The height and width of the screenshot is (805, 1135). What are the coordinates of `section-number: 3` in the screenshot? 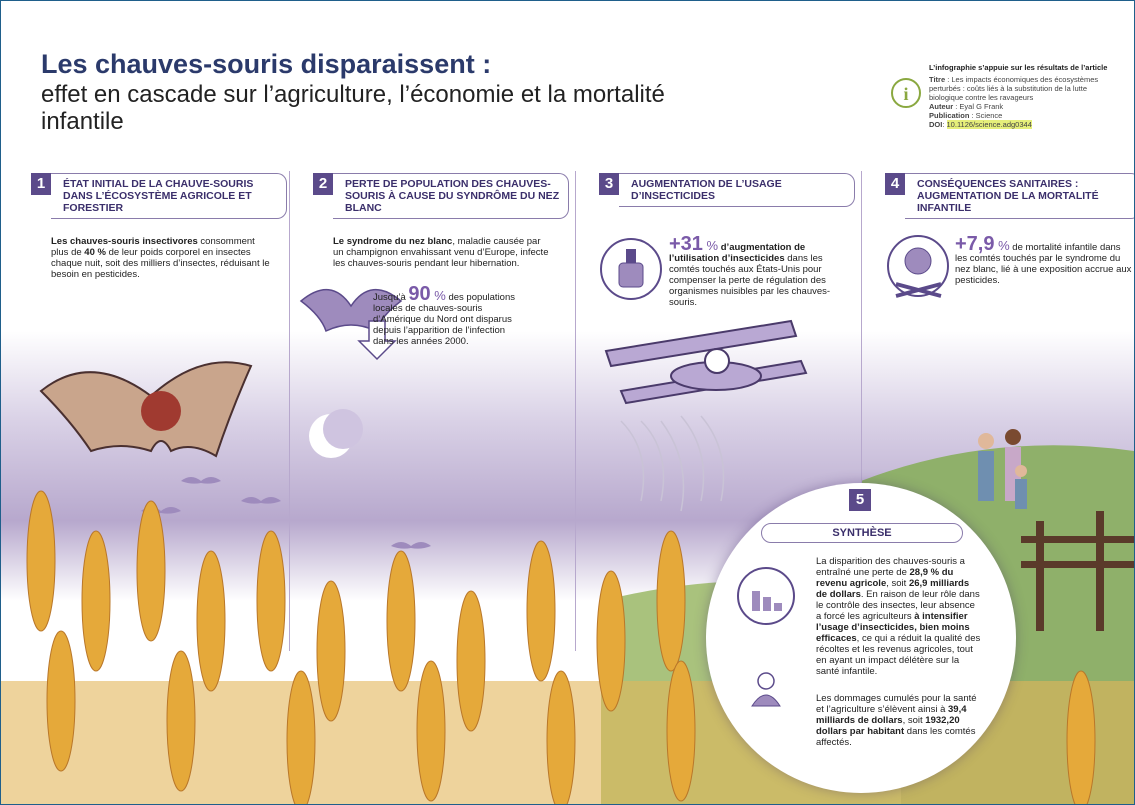 It's located at (609, 184).